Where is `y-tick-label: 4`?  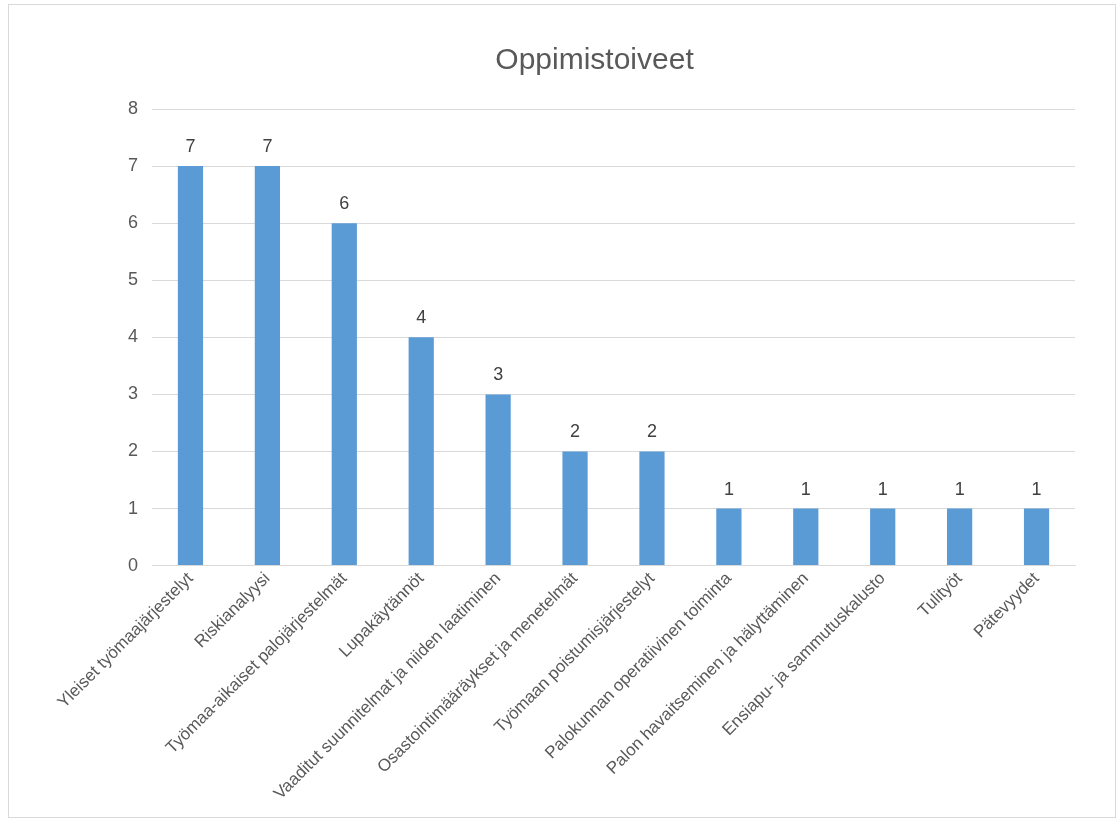
y-tick-label: 4 is located at coordinates (133, 336).